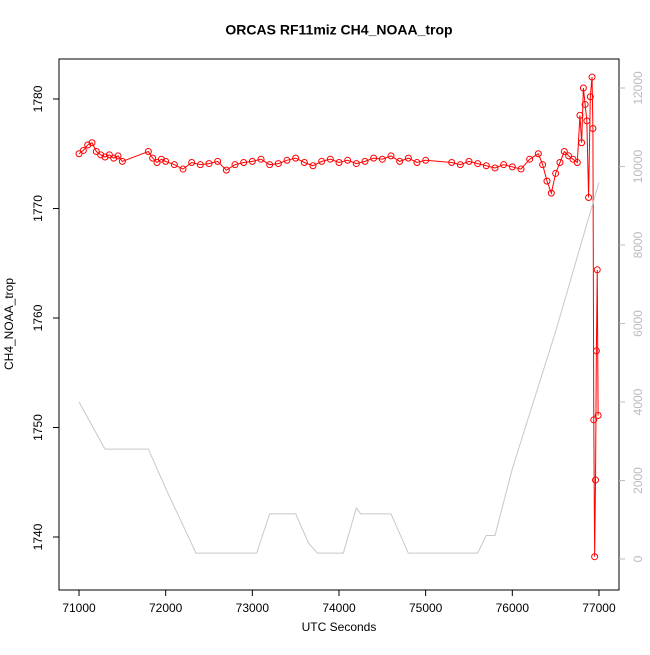 This screenshot has height=655, width=650. I want to click on x-tick-label: 77000, so click(599, 608).